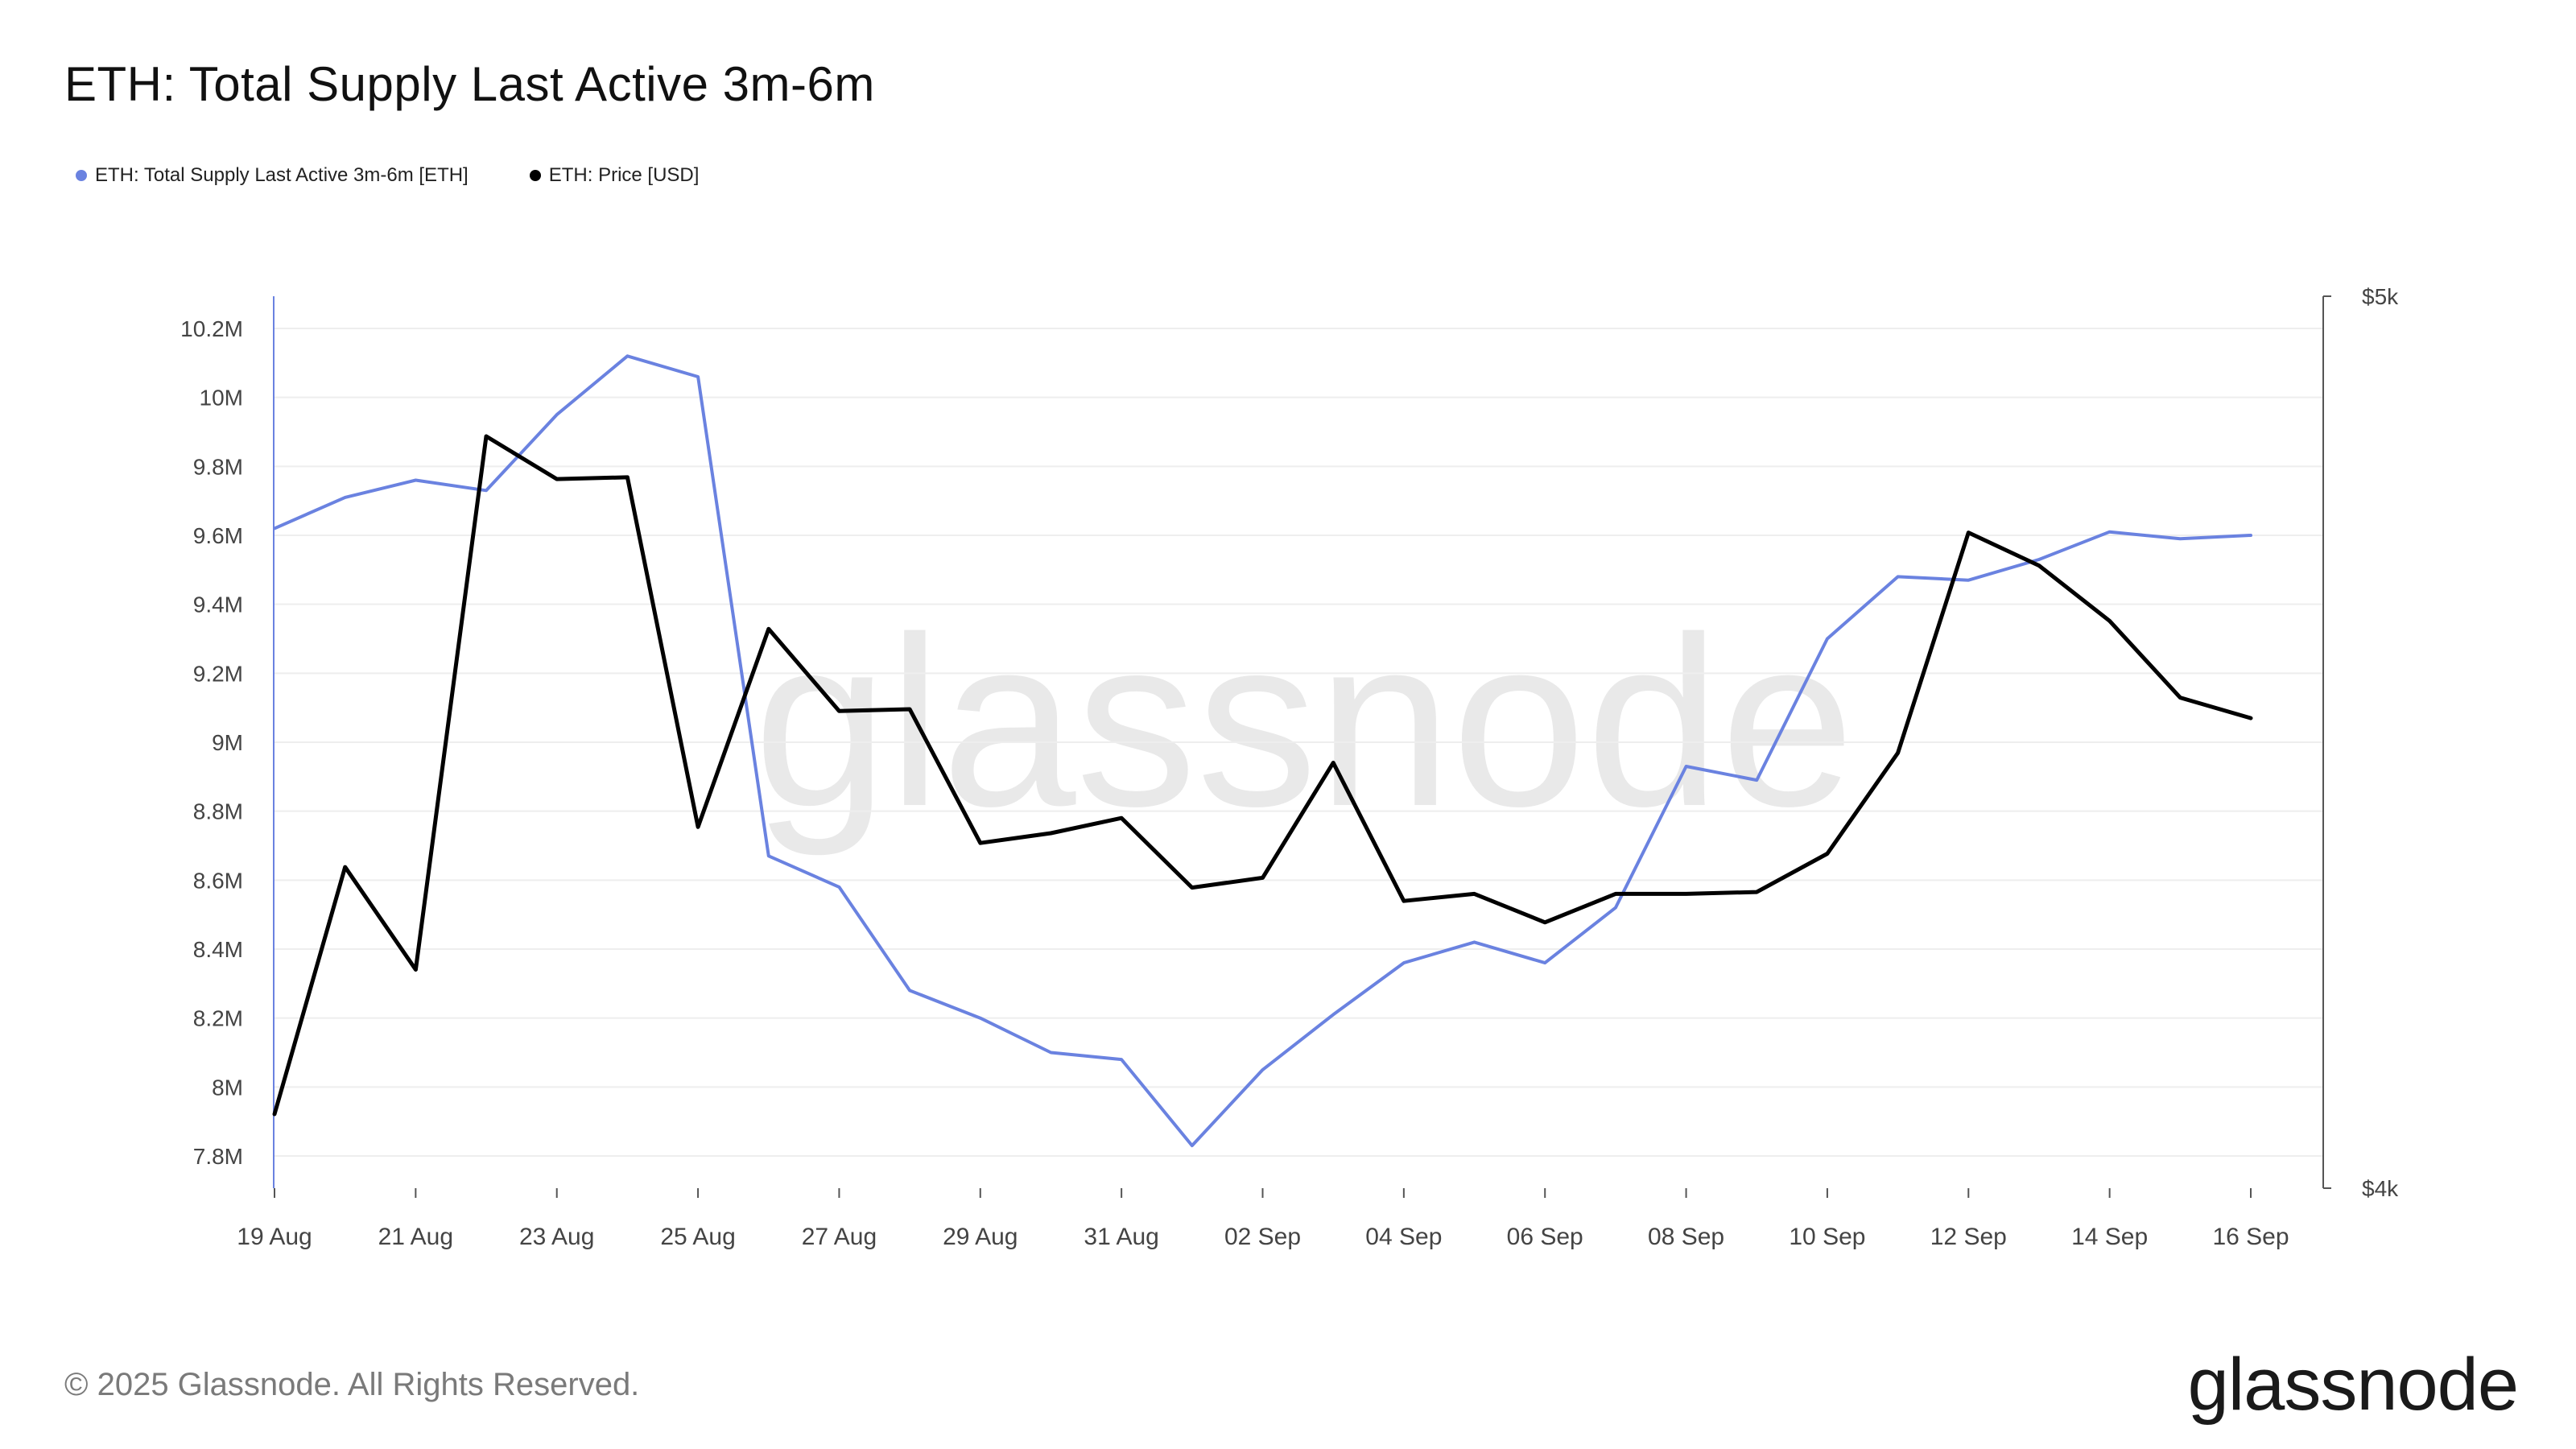  I want to click on legend-dot-supply, so click(81, 175).